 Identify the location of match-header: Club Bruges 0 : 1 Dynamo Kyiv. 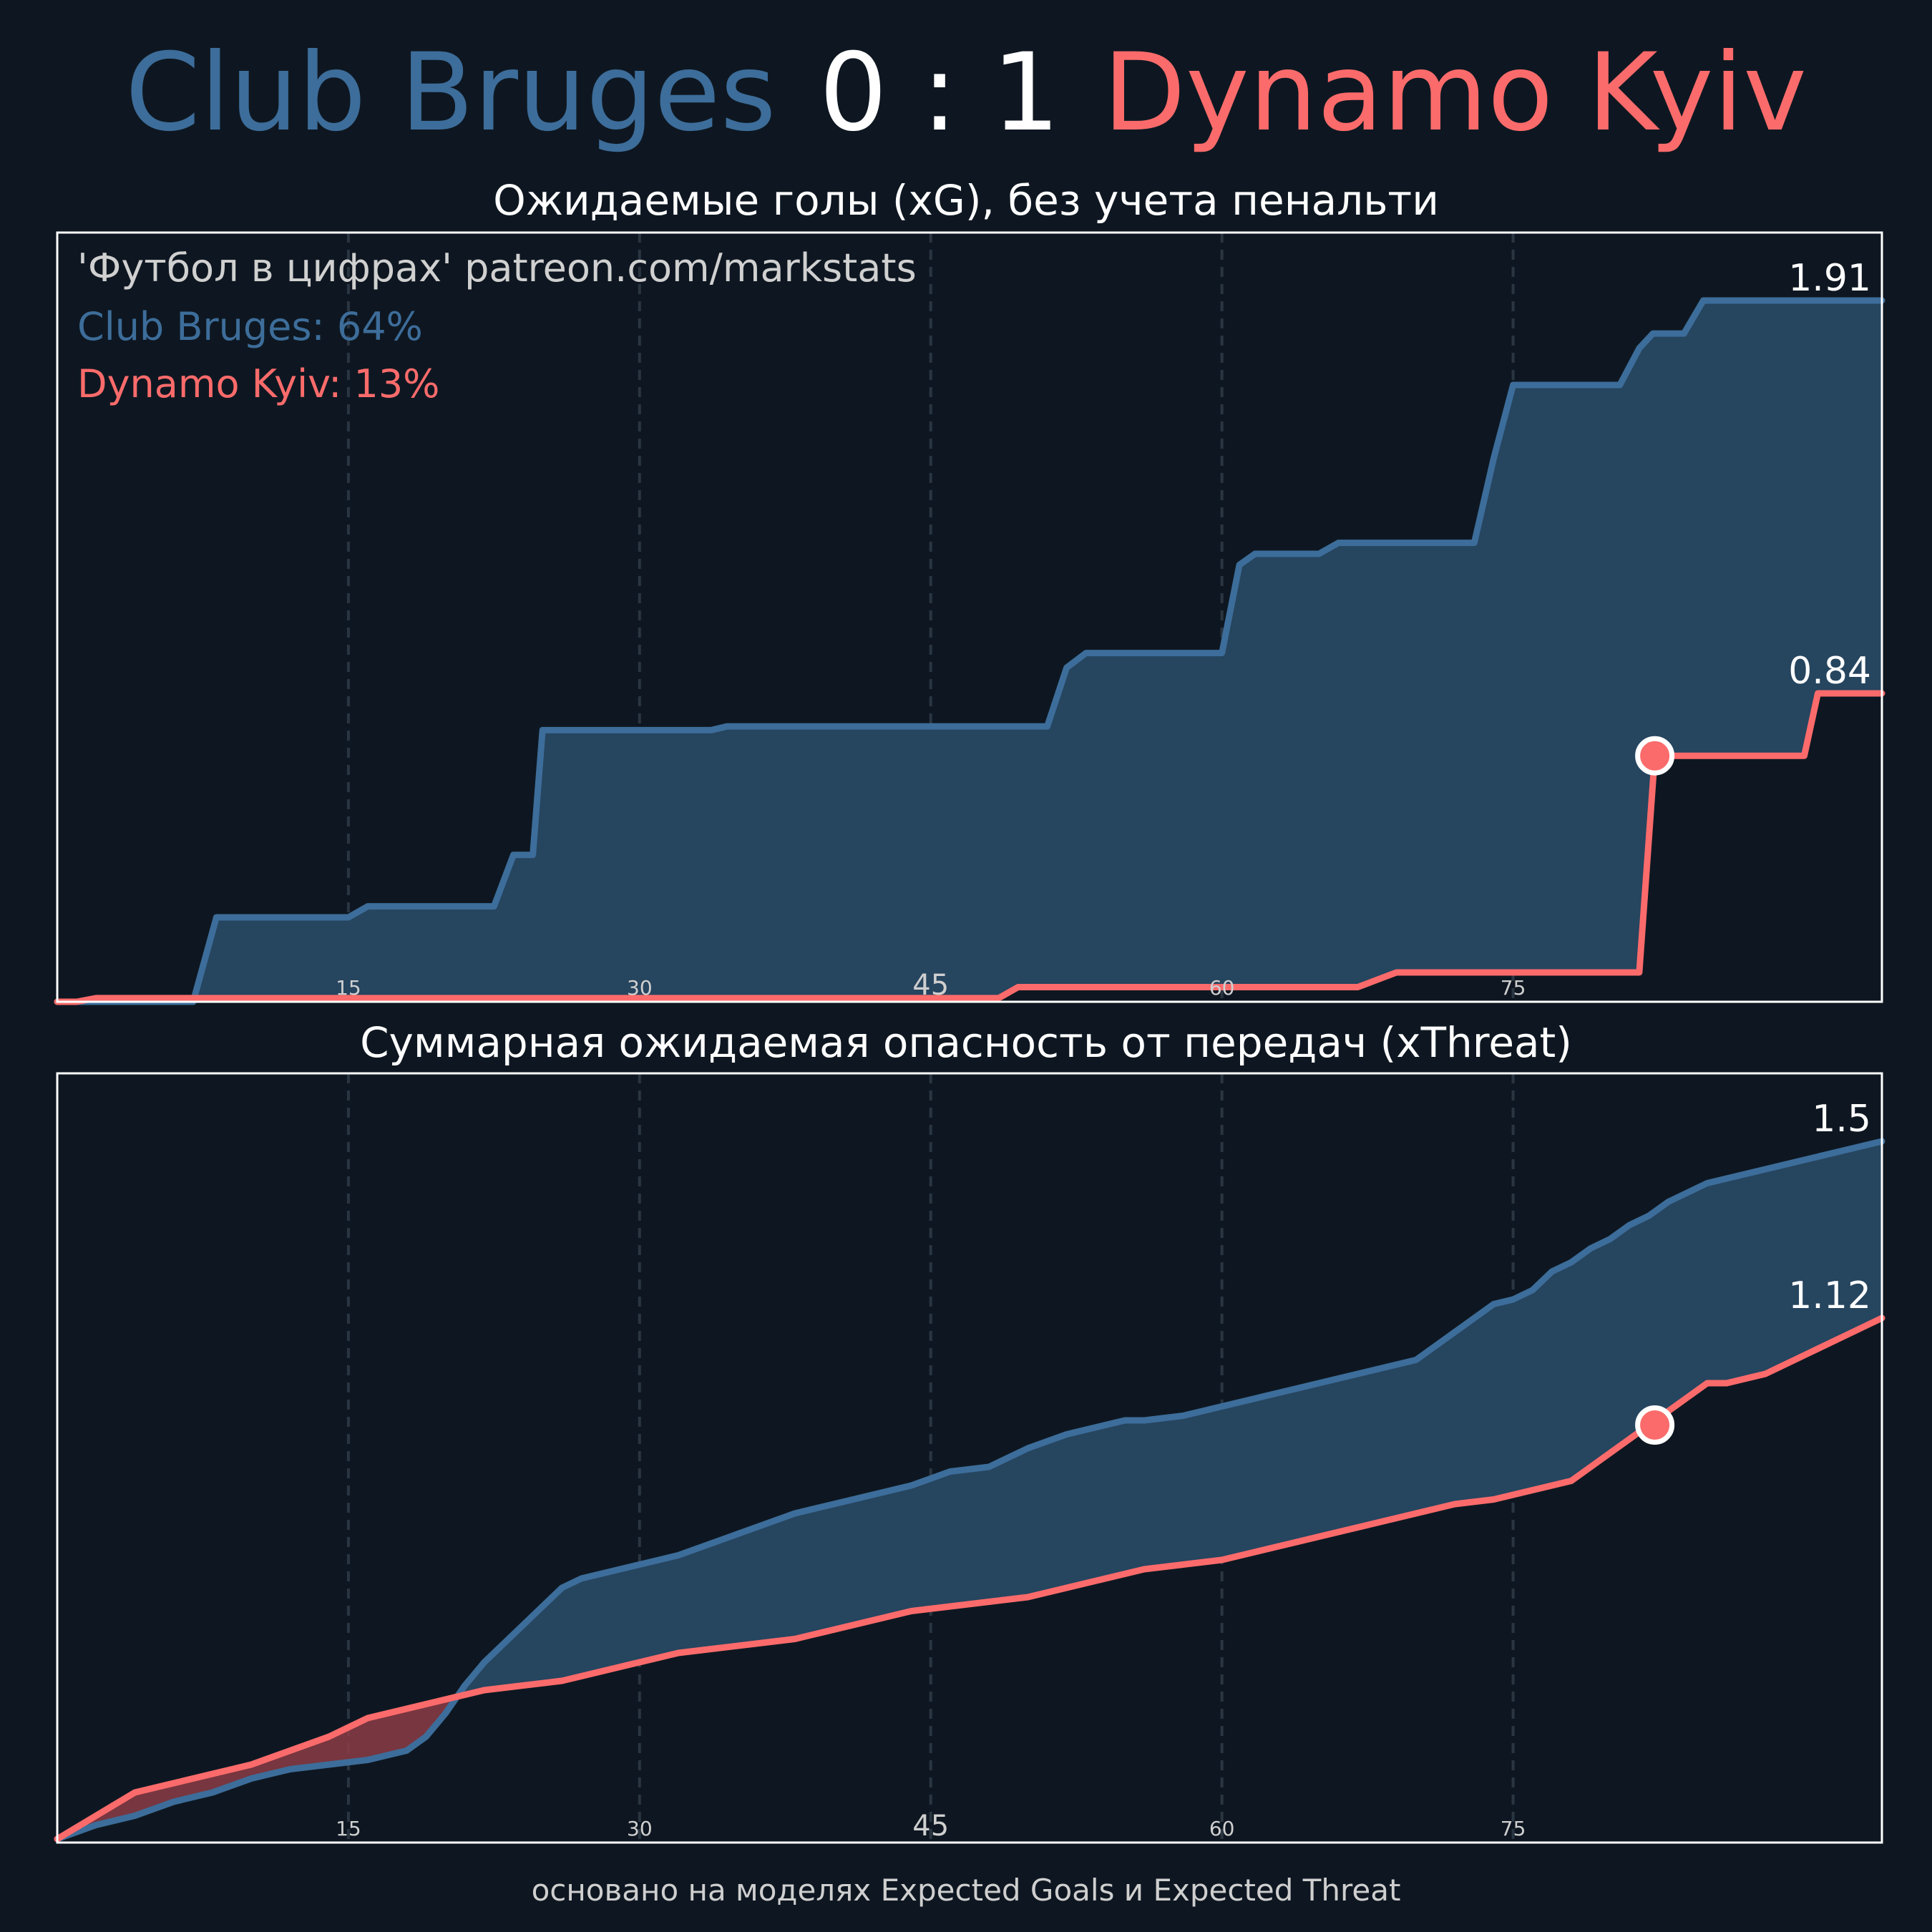
(966, 93).